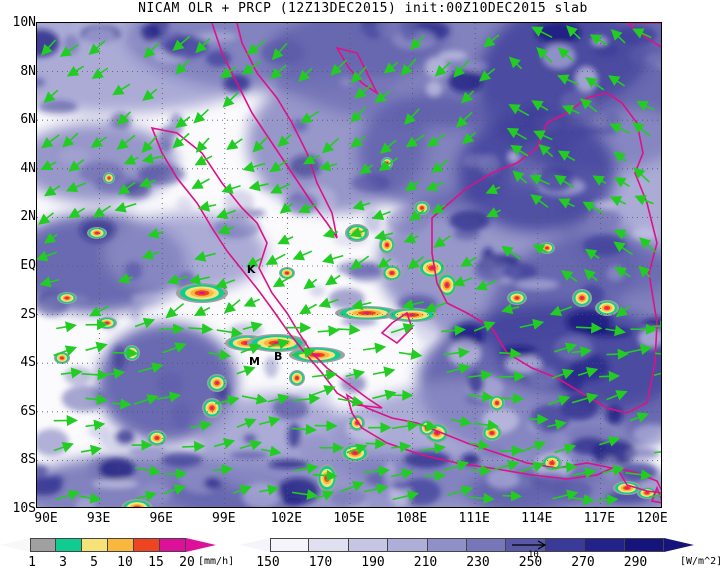  I want to click on lat-label: 10N, so click(24, 22).